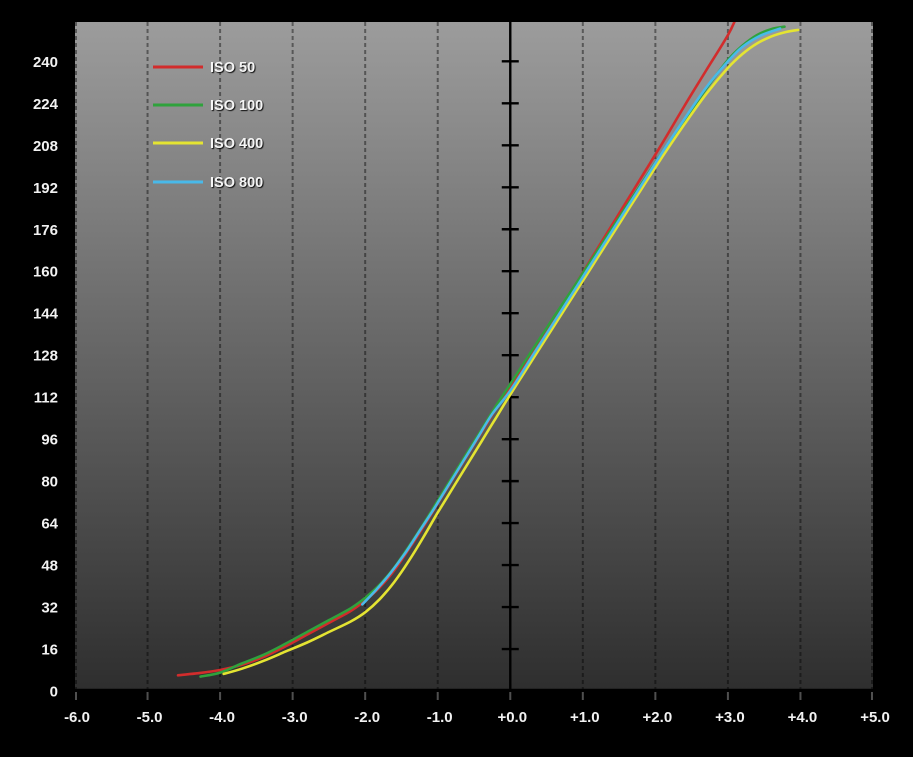 This screenshot has width=913, height=757. Describe the element at coordinates (295, 717) in the screenshot. I see `x-axis-label: -3.0` at that location.